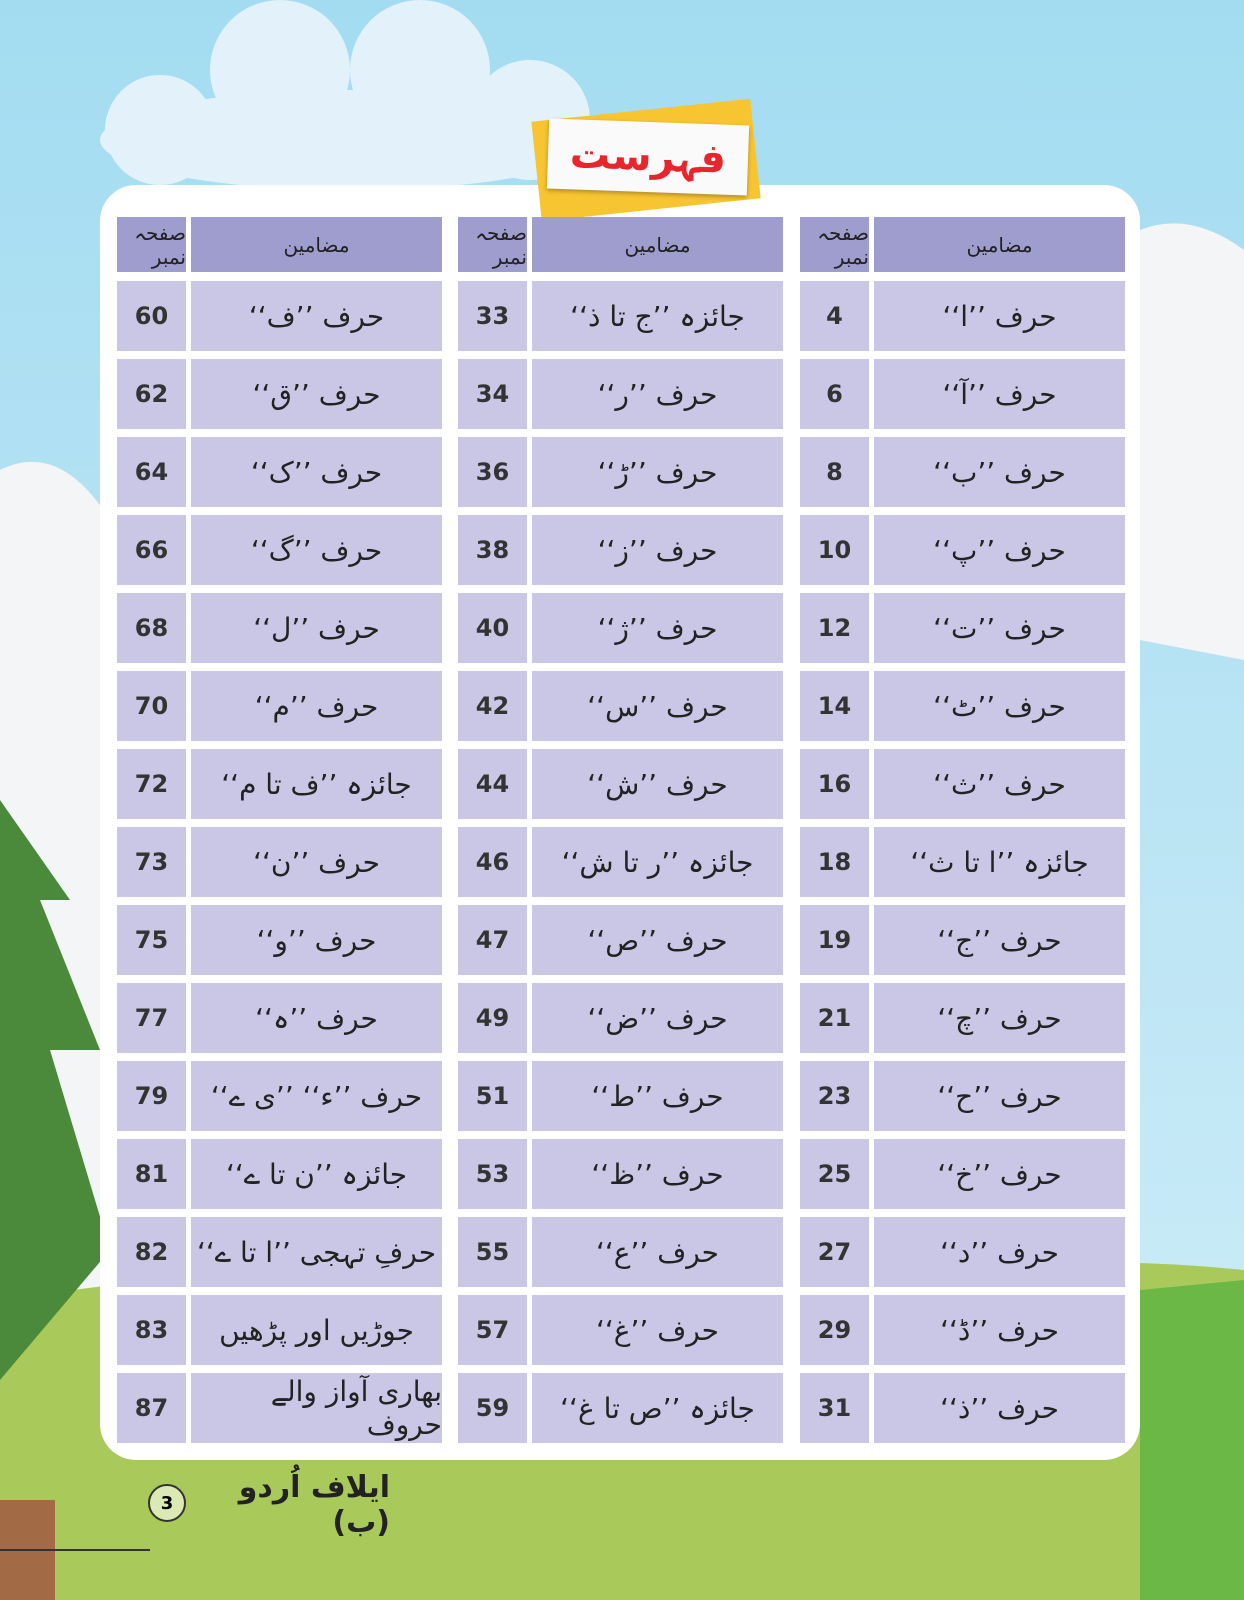 This screenshot has height=1600, width=1244. I want to click on subject-cell: حرف ’’ع‘‘, so click(657, 1252).